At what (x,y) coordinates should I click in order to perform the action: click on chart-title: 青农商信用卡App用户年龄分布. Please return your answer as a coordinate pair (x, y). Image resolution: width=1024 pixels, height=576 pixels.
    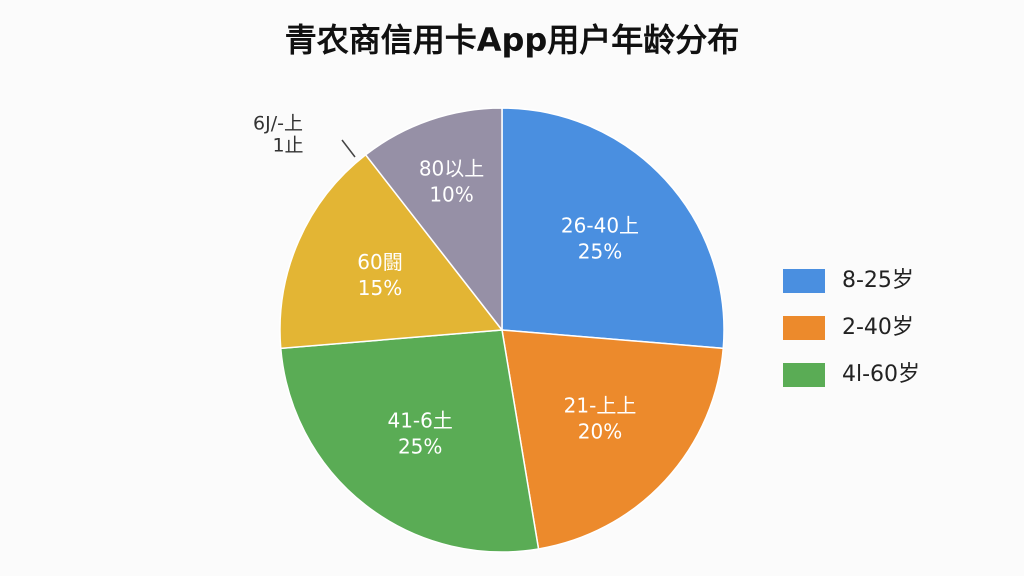
    Looking at the image, I should click on (512, 40).